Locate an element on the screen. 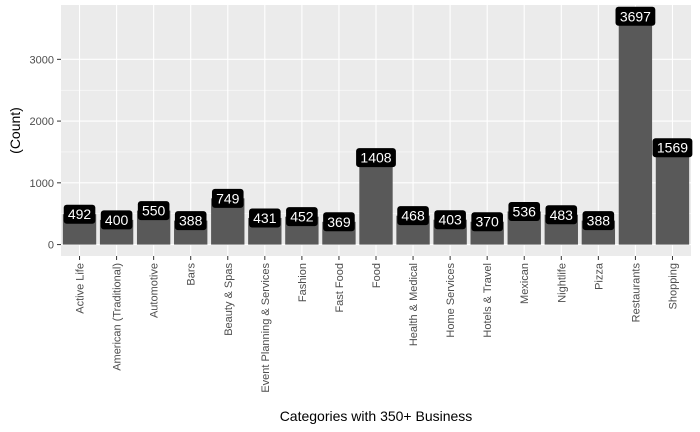  data-label: 400 is located at coordinates (116, 220).